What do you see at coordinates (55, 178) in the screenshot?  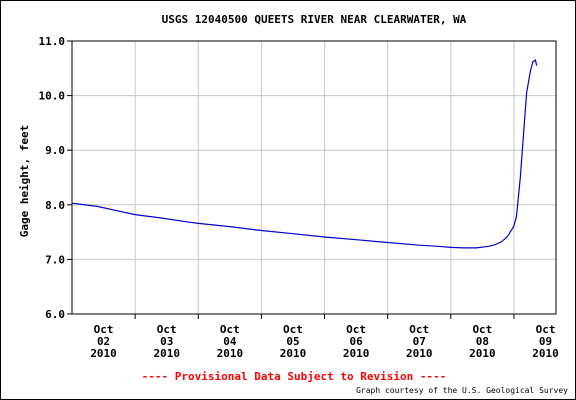 I see `y-tick-labels: 6.0 7.0 8.0 9.0 10.0 11.0` at bounding box center [55, 178].